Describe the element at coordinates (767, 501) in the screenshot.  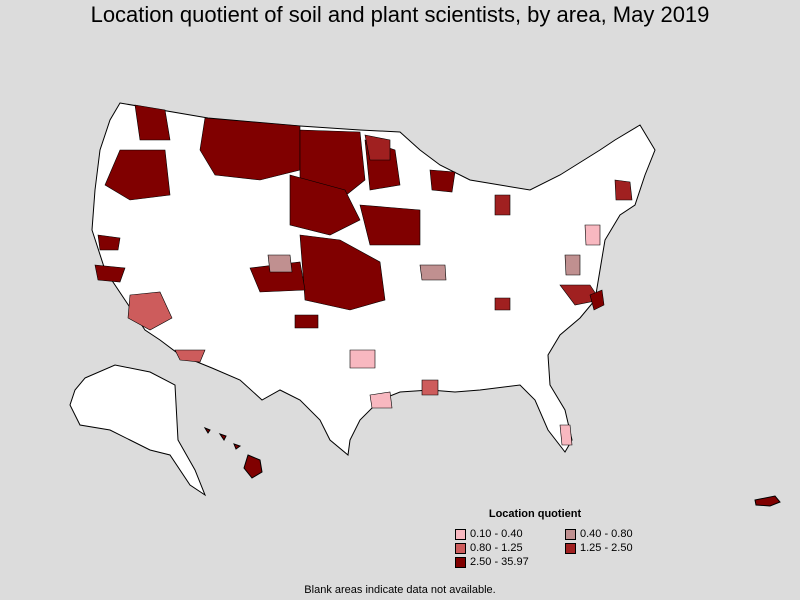
I see `puerto-rico` at that location.